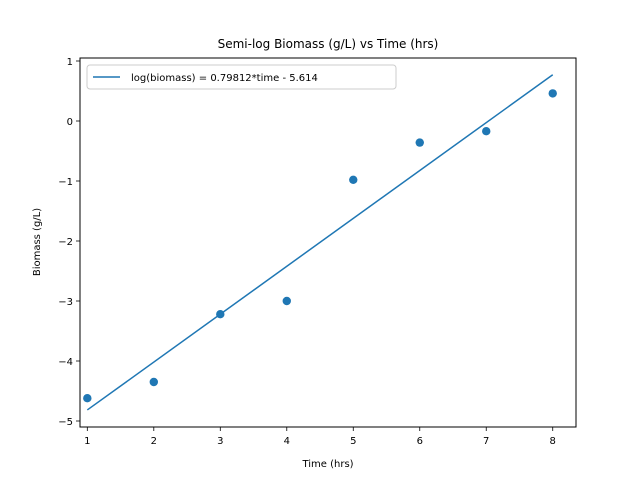 The height and width of the screenshot is (480, 640). What do you see at coordinates (70, 62) in the screenshot?
I see `y-tick-label: 1` at bounding box center [70, 62].